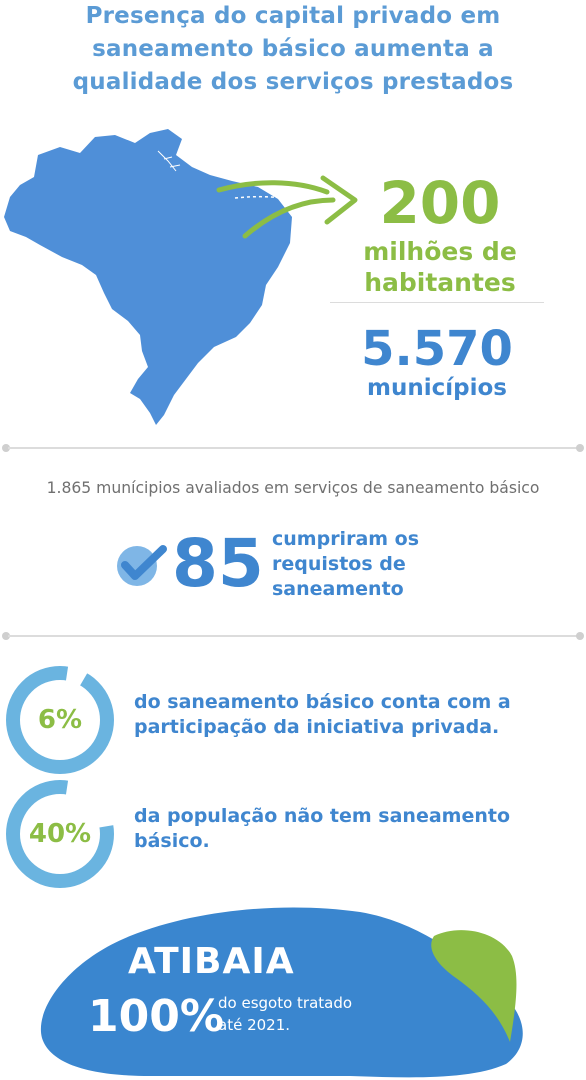  What do you see at coordinates (346, 539) in the screenshot?
I see `compliant-line-1: cumpriram os` at bounding box center [346, 539].